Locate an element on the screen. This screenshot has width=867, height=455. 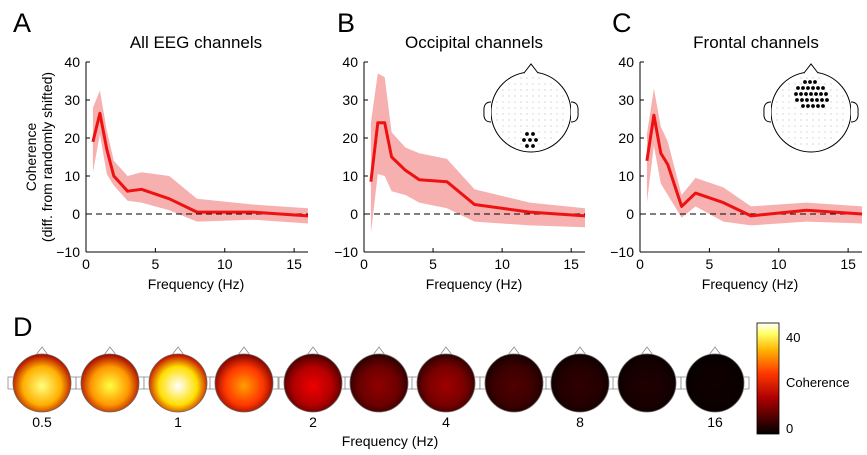
panel-c-xlabel: Frequency (Hz) is located at coordinates (750, 284).